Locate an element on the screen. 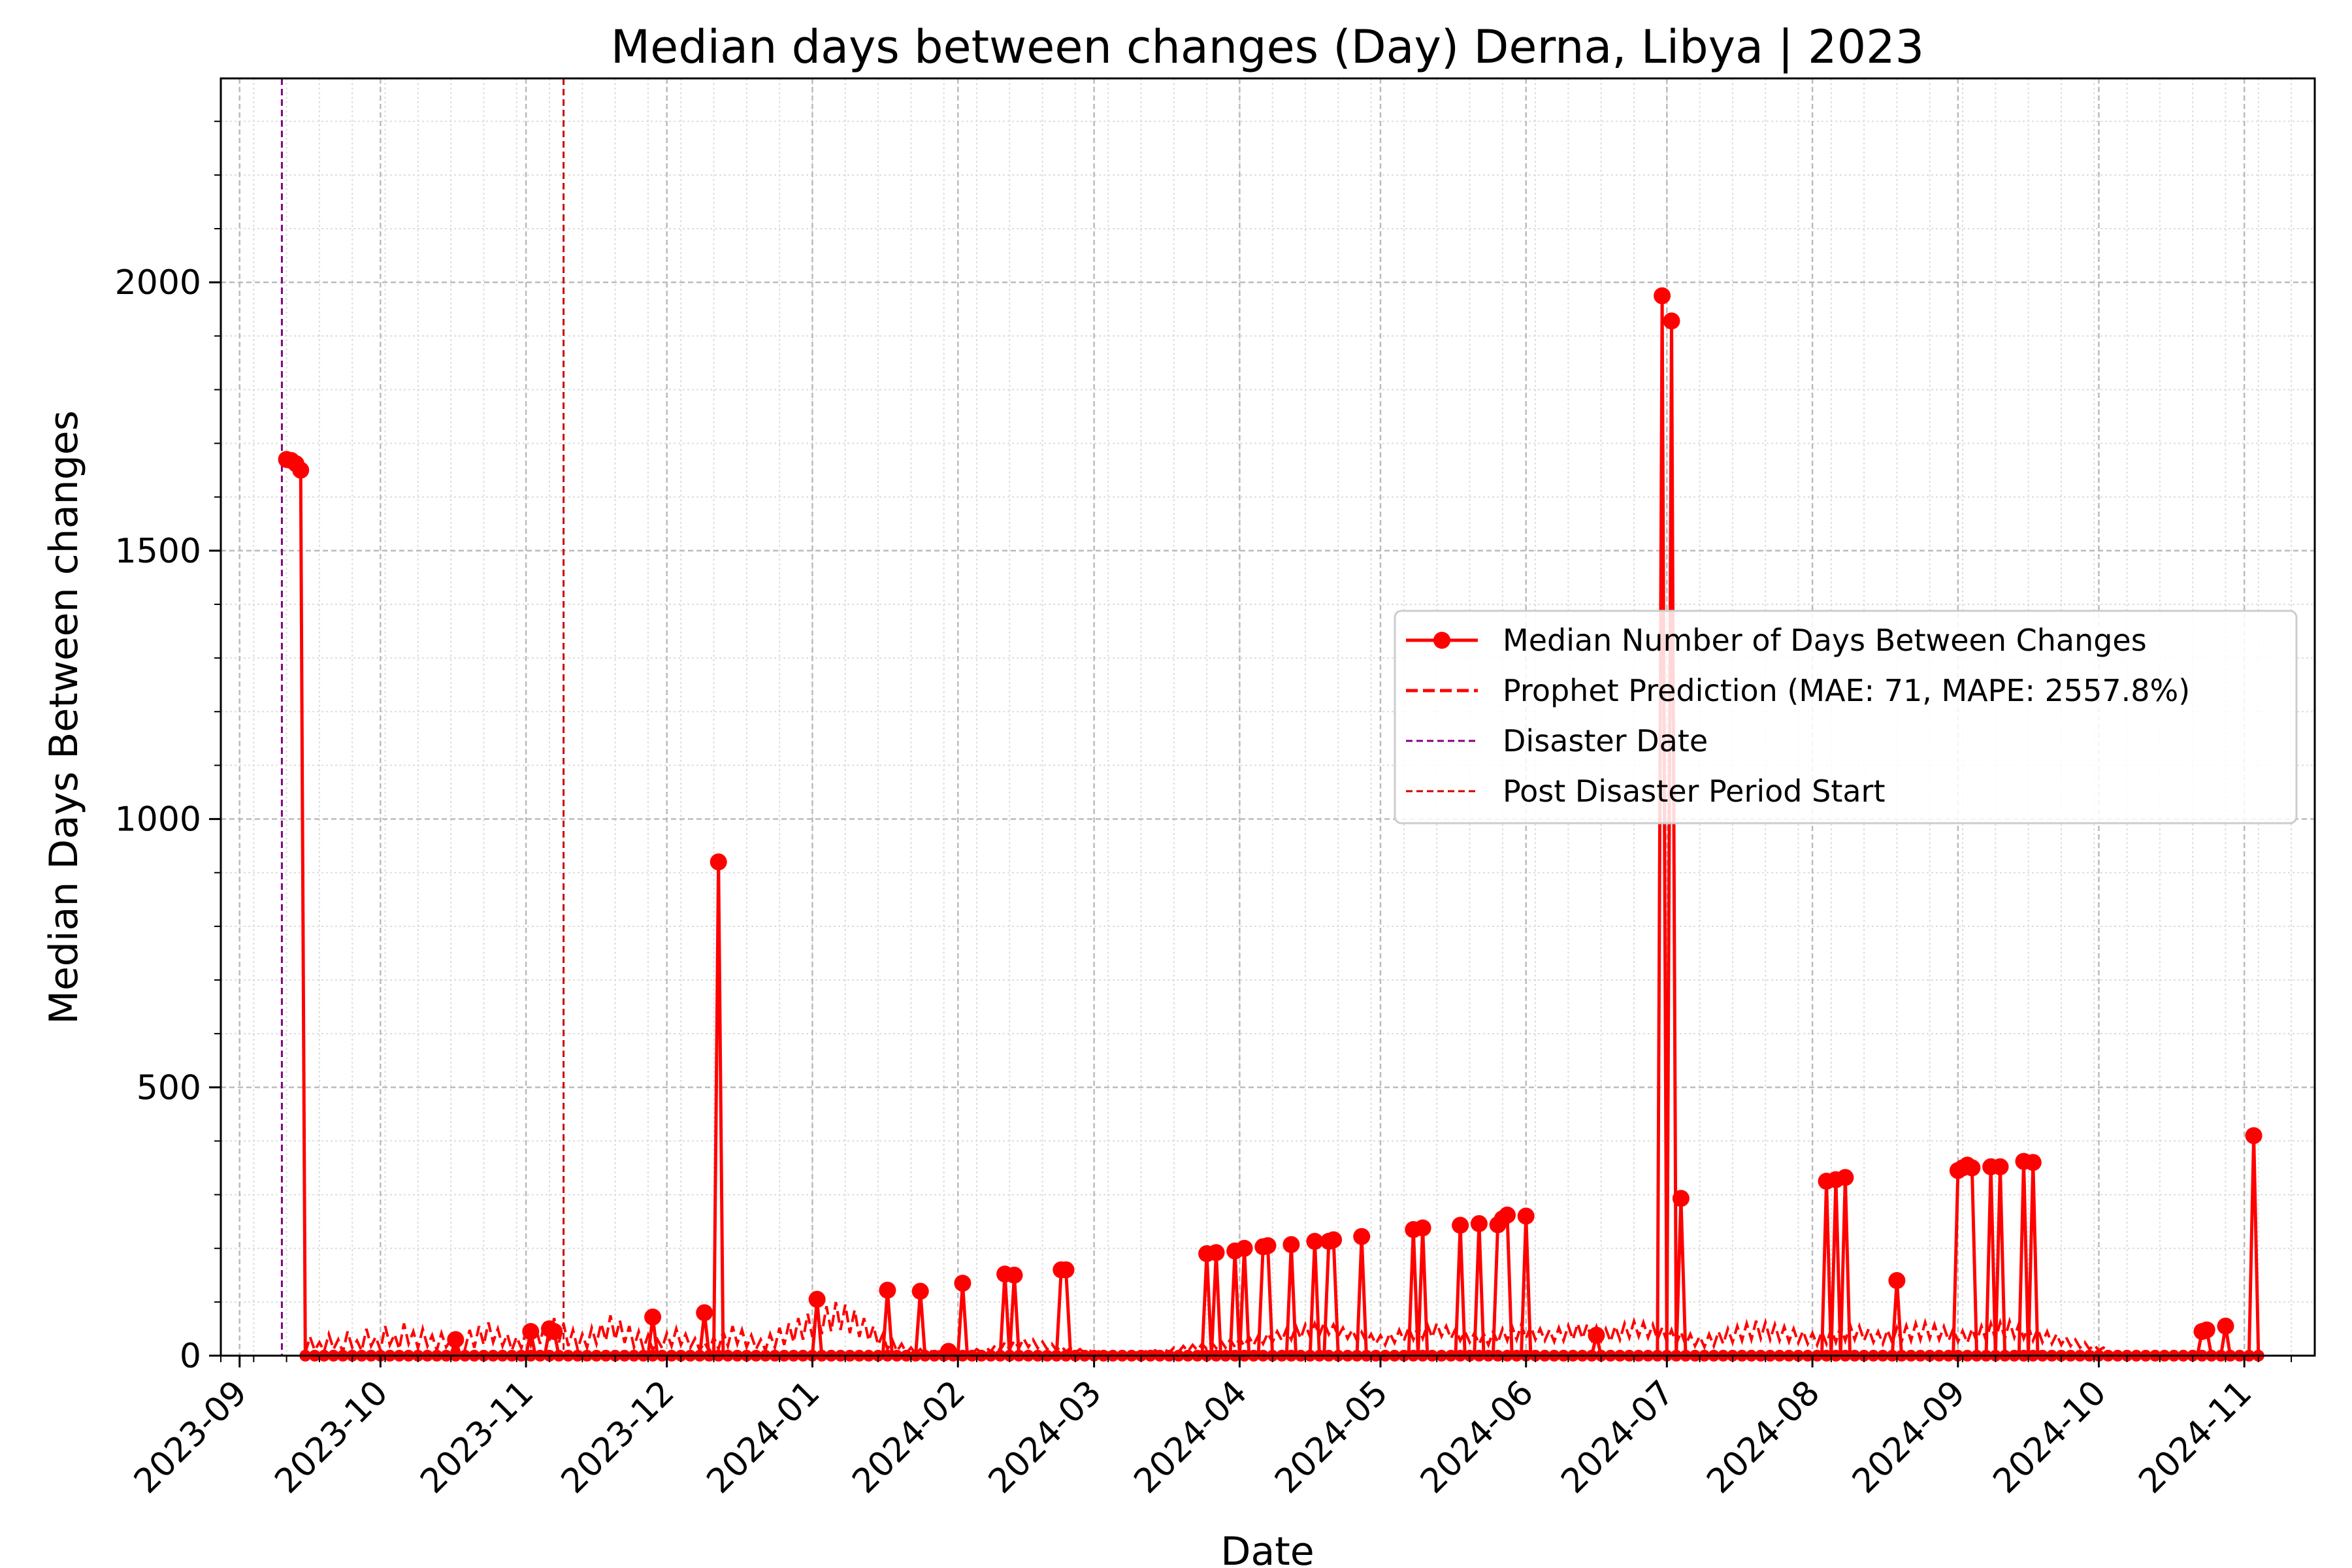  legend-box is located at coordinates (1846, 717).